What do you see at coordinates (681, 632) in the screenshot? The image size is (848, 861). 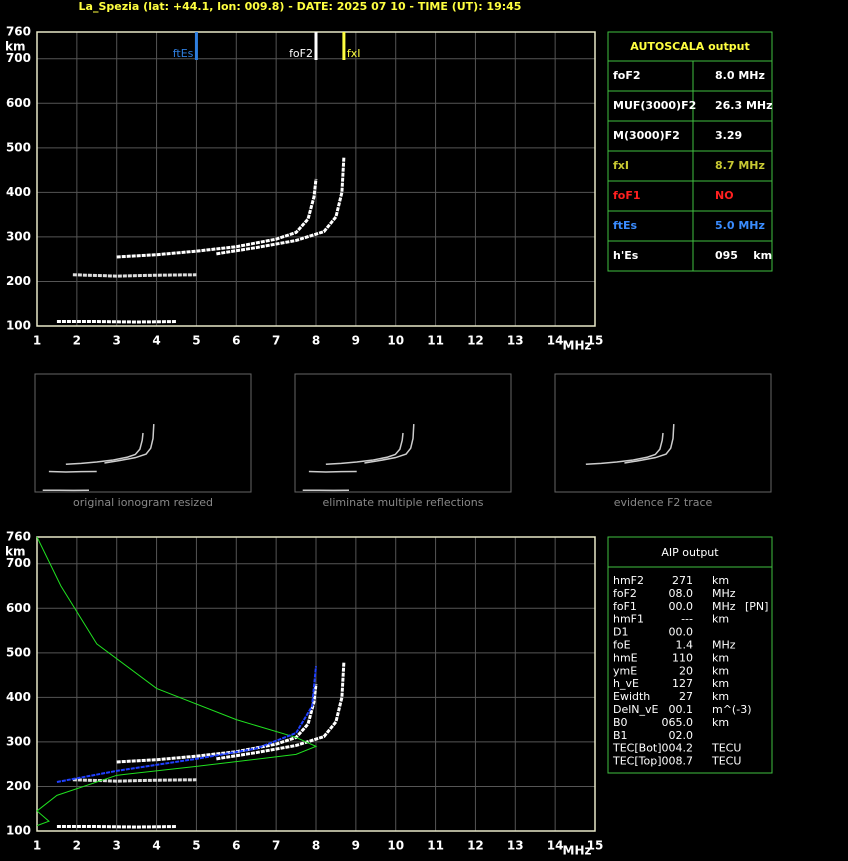 I see `aip-value: 00.0` at bounding box center [681, 632].